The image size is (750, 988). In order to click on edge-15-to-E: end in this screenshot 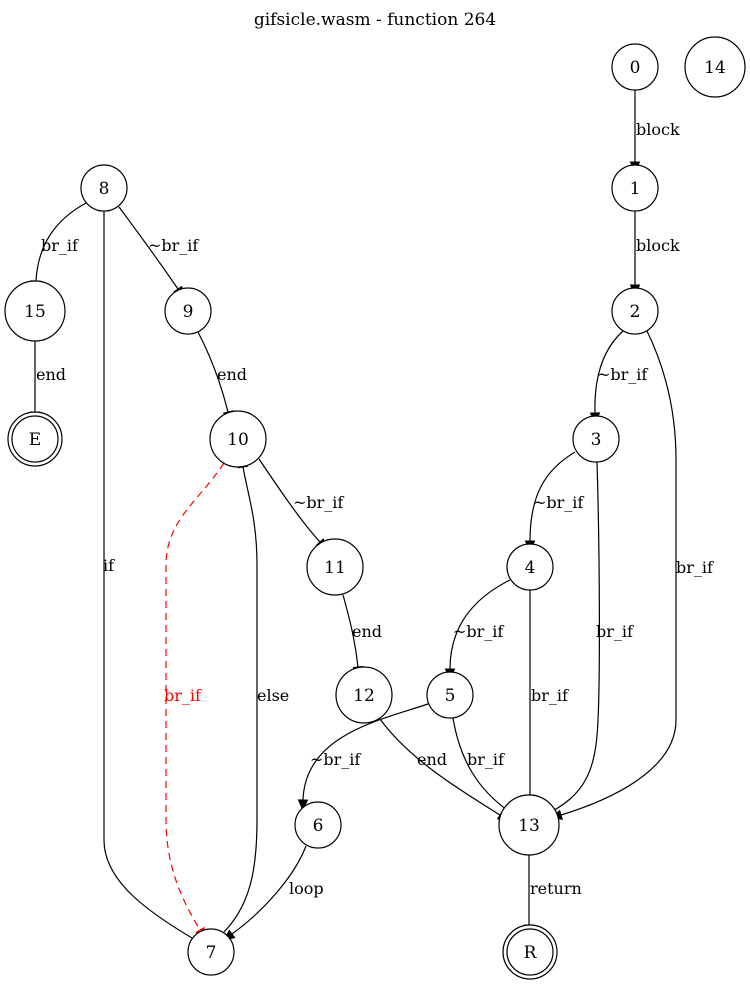, I will do `click(47, 382)`.